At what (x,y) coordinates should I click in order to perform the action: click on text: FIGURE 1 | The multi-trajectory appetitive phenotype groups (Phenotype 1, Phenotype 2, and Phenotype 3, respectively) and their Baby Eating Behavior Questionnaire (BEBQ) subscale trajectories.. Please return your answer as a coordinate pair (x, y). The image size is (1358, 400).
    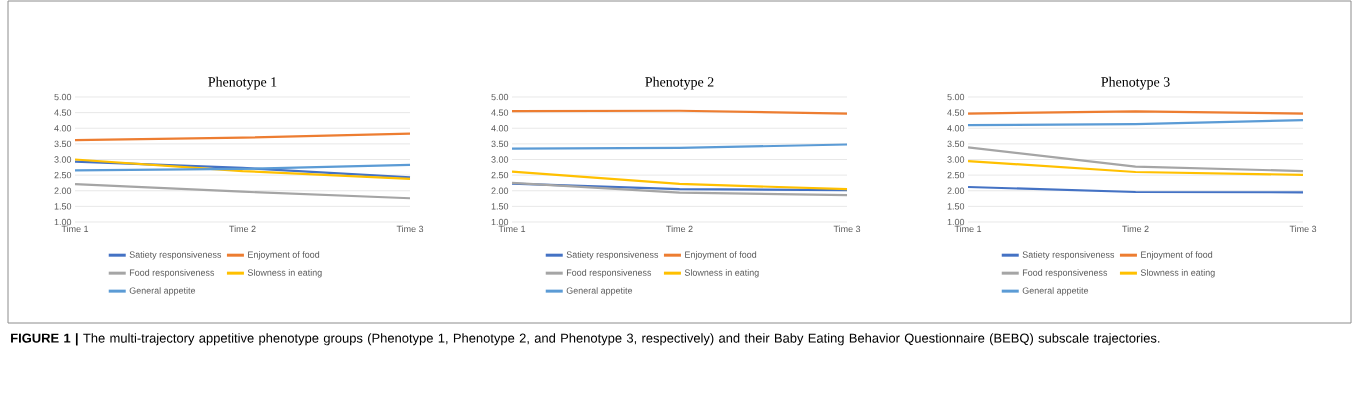
    Looking at the image, I should click on (585, 339).